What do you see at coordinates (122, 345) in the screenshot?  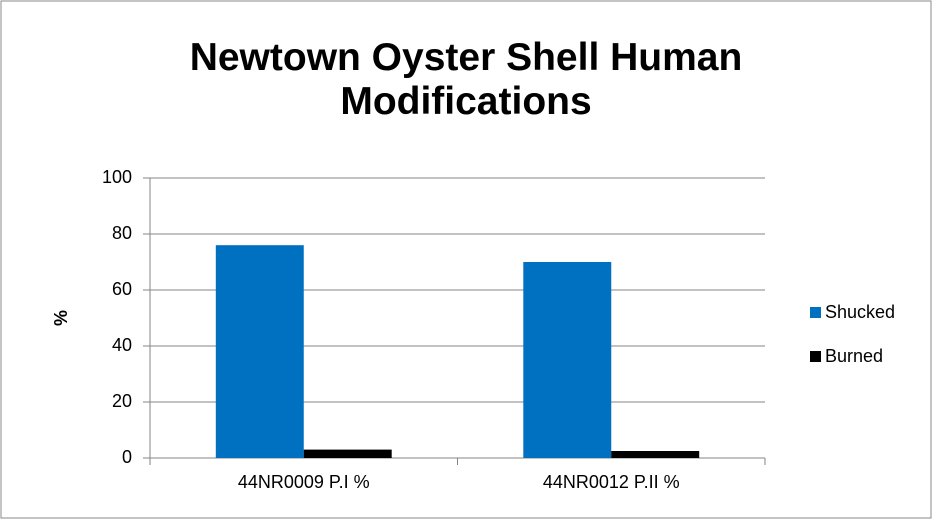 I see `y-tick-label: 40` at bounding box center [122, 345].